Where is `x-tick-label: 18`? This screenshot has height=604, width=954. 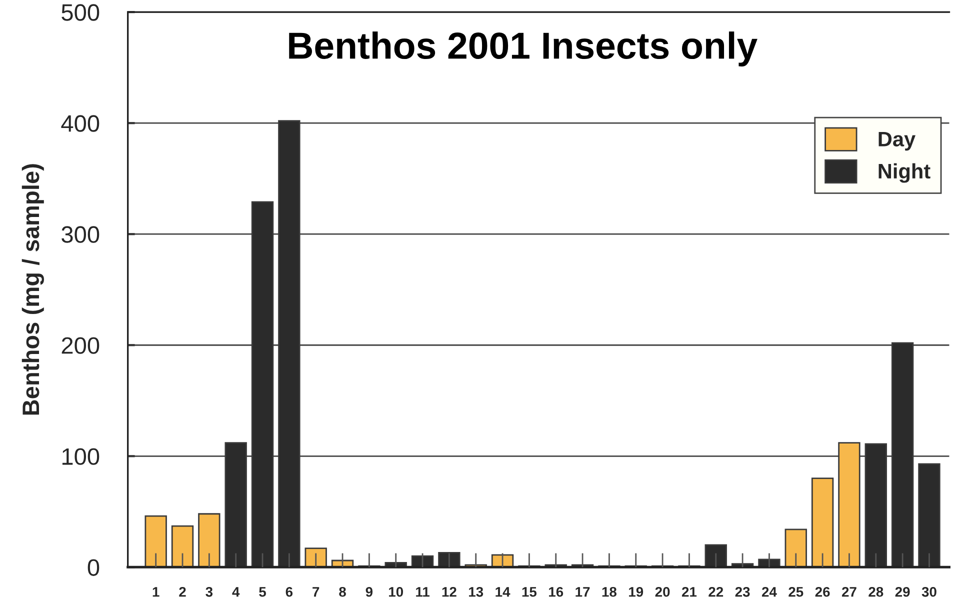 x-tick-label: 18 is located at coordinates (609, 591).